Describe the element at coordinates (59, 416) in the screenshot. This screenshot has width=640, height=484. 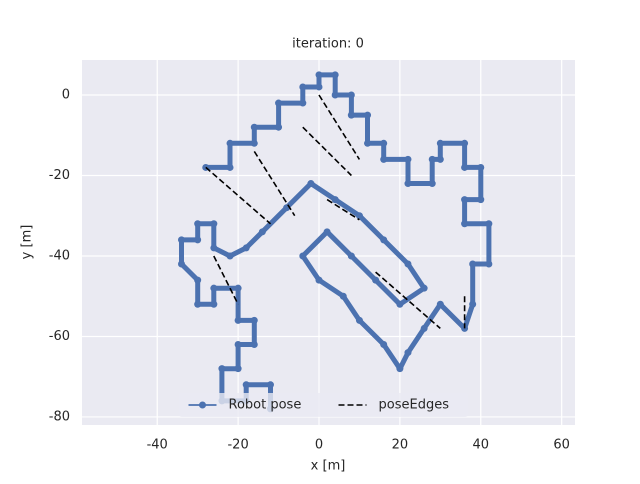
I see `y-tick-label: -80` at that location.